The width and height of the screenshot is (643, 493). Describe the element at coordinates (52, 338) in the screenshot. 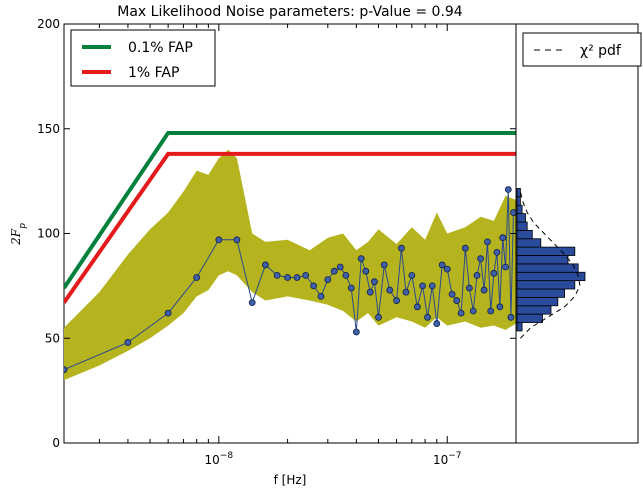

I see `y-tick-label: 50` at that location.